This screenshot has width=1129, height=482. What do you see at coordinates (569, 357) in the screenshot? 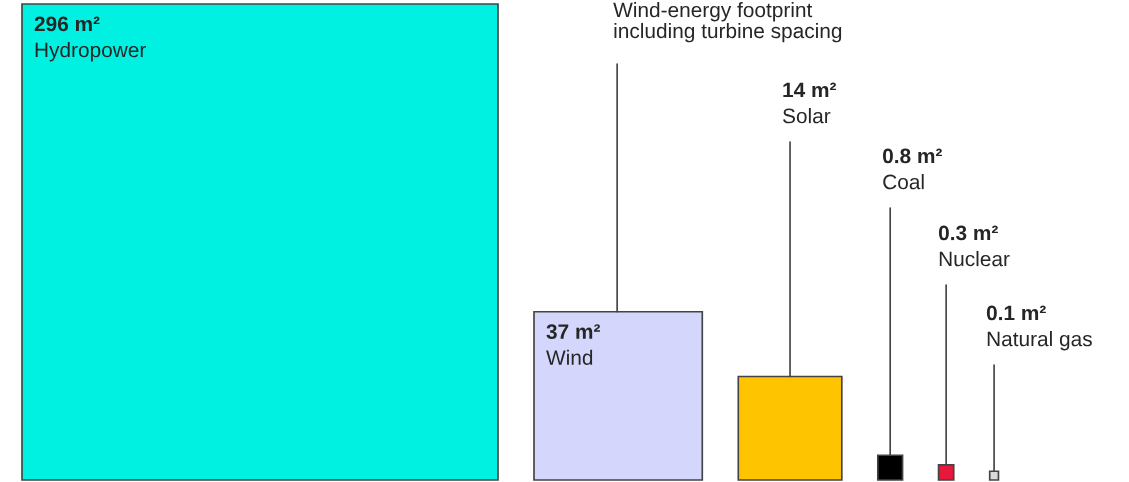
I see `category-label: Wind` at bounding box center [569, 357].